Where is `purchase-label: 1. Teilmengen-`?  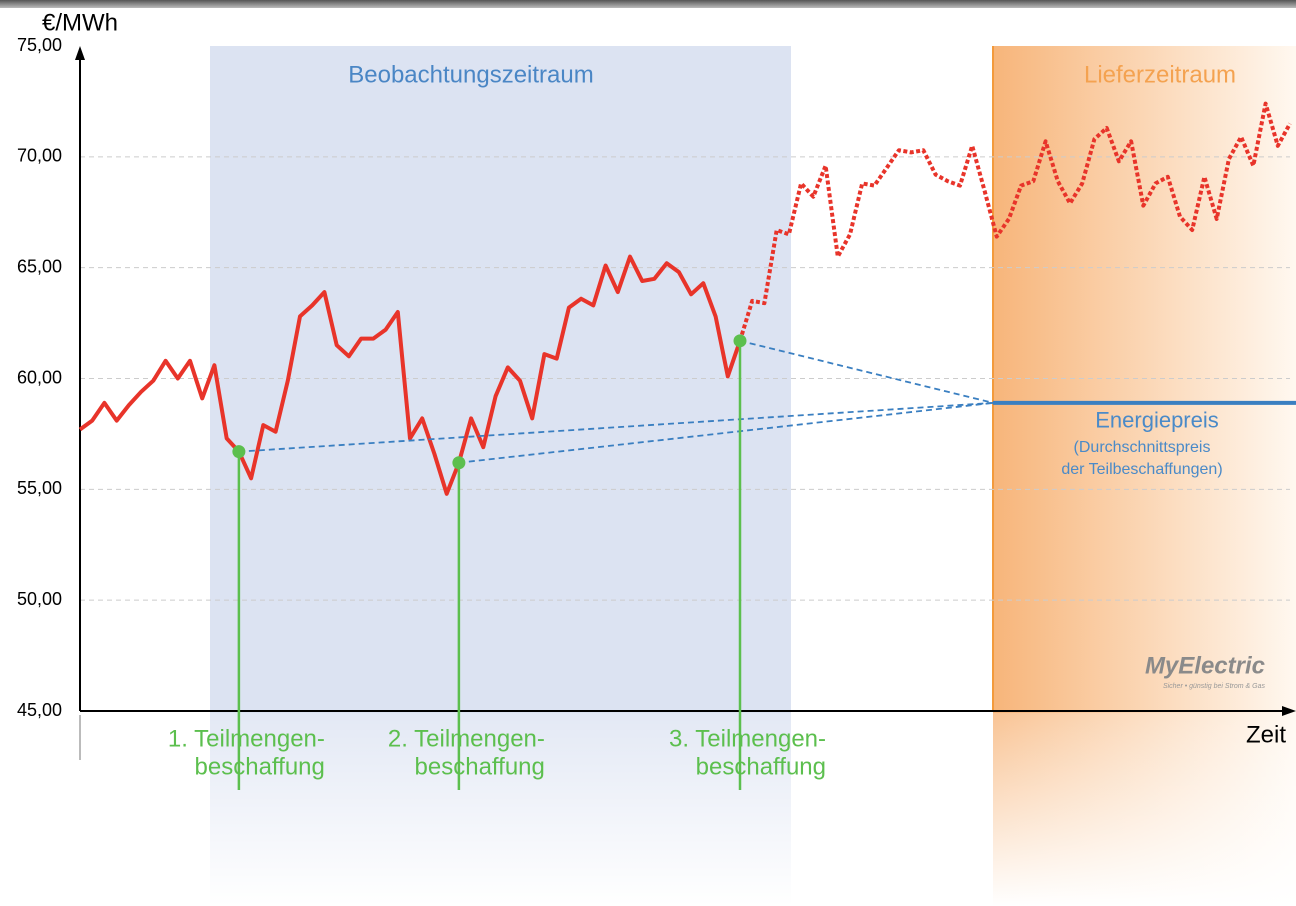
purchase-label: 1. Teilmengen- is located at coordinates (246, 738).